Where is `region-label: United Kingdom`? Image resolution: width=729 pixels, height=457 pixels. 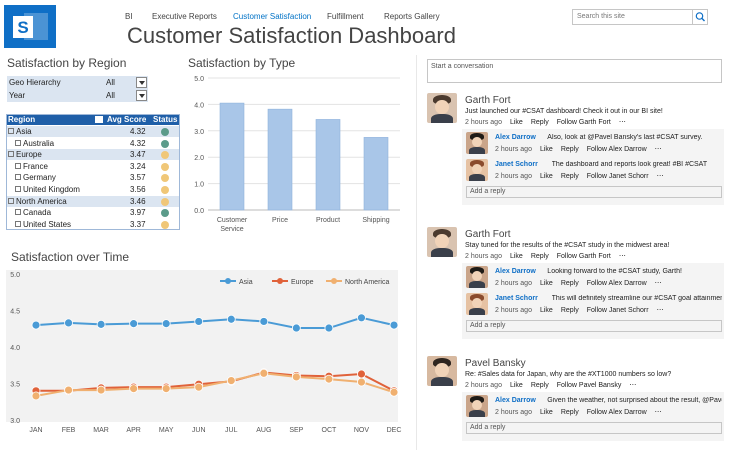 region-label: United Kingdom is located at coordinates (47, 189).